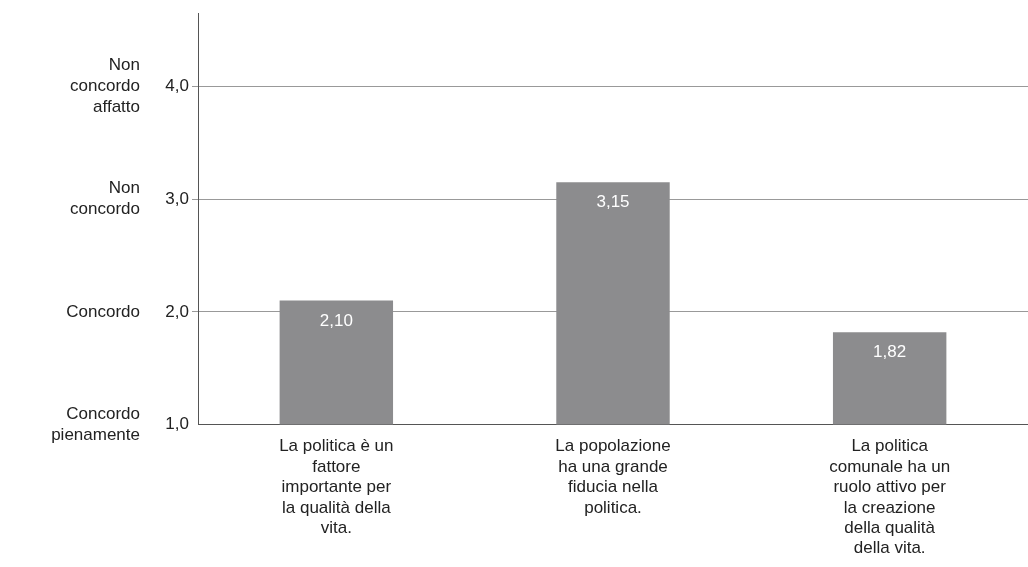  Describe the element at coordinates (336, 487) in the screenshot. I see `x-tick-label: La politica è un fattore importante per la qualità della vita.` at that location.